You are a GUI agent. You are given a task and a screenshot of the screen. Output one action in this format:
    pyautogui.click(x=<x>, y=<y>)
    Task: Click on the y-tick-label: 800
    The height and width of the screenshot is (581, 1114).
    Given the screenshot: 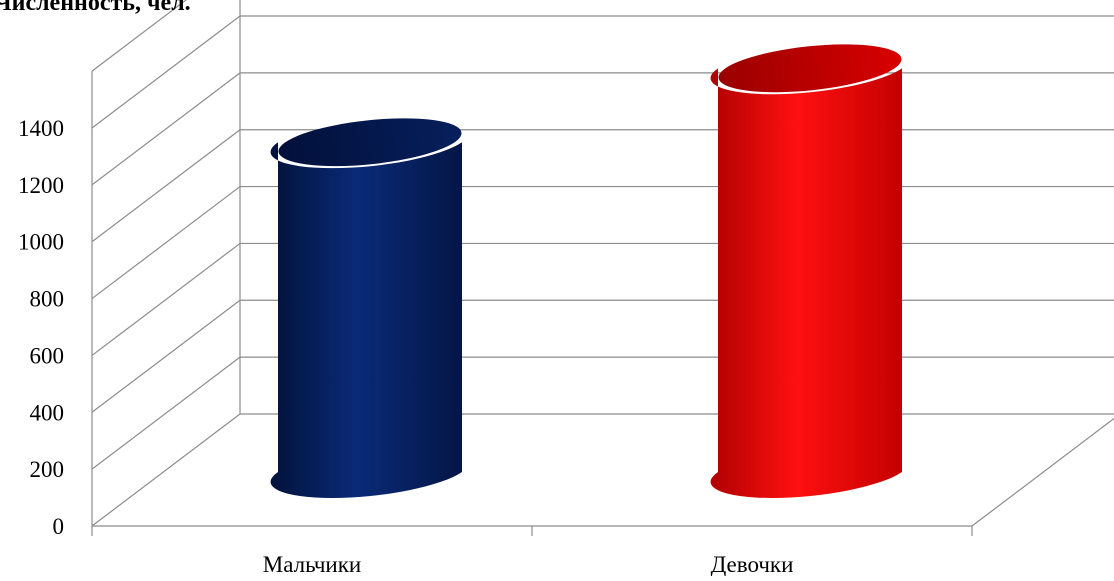 What is the action you would take?
    pyautogui.click(x=47, y=299)
    